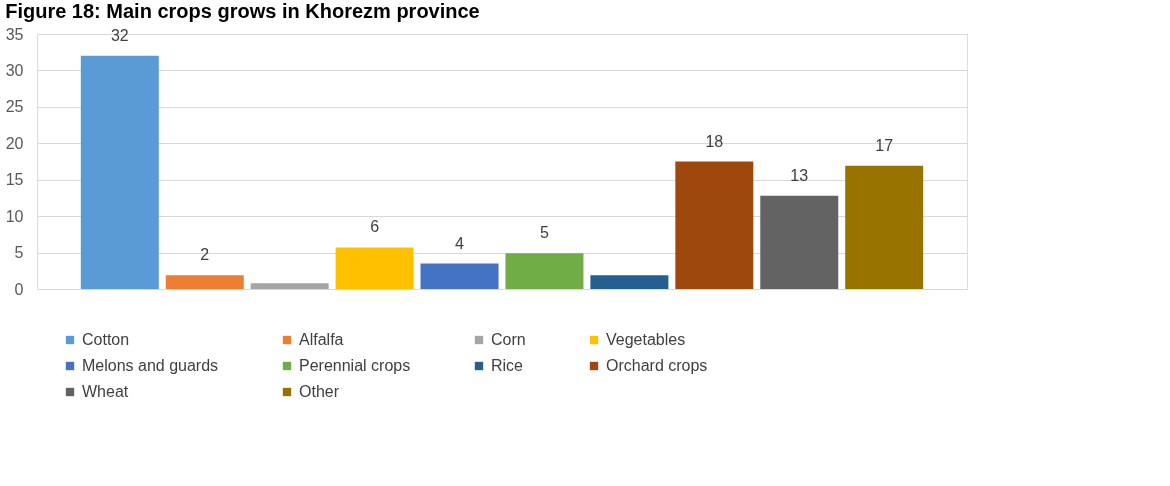 The height and width of the screenshot is (486, 1170). Describe the element at coordinates (319, 391) in the screenshot. I see `legend-label: Other` at that location.